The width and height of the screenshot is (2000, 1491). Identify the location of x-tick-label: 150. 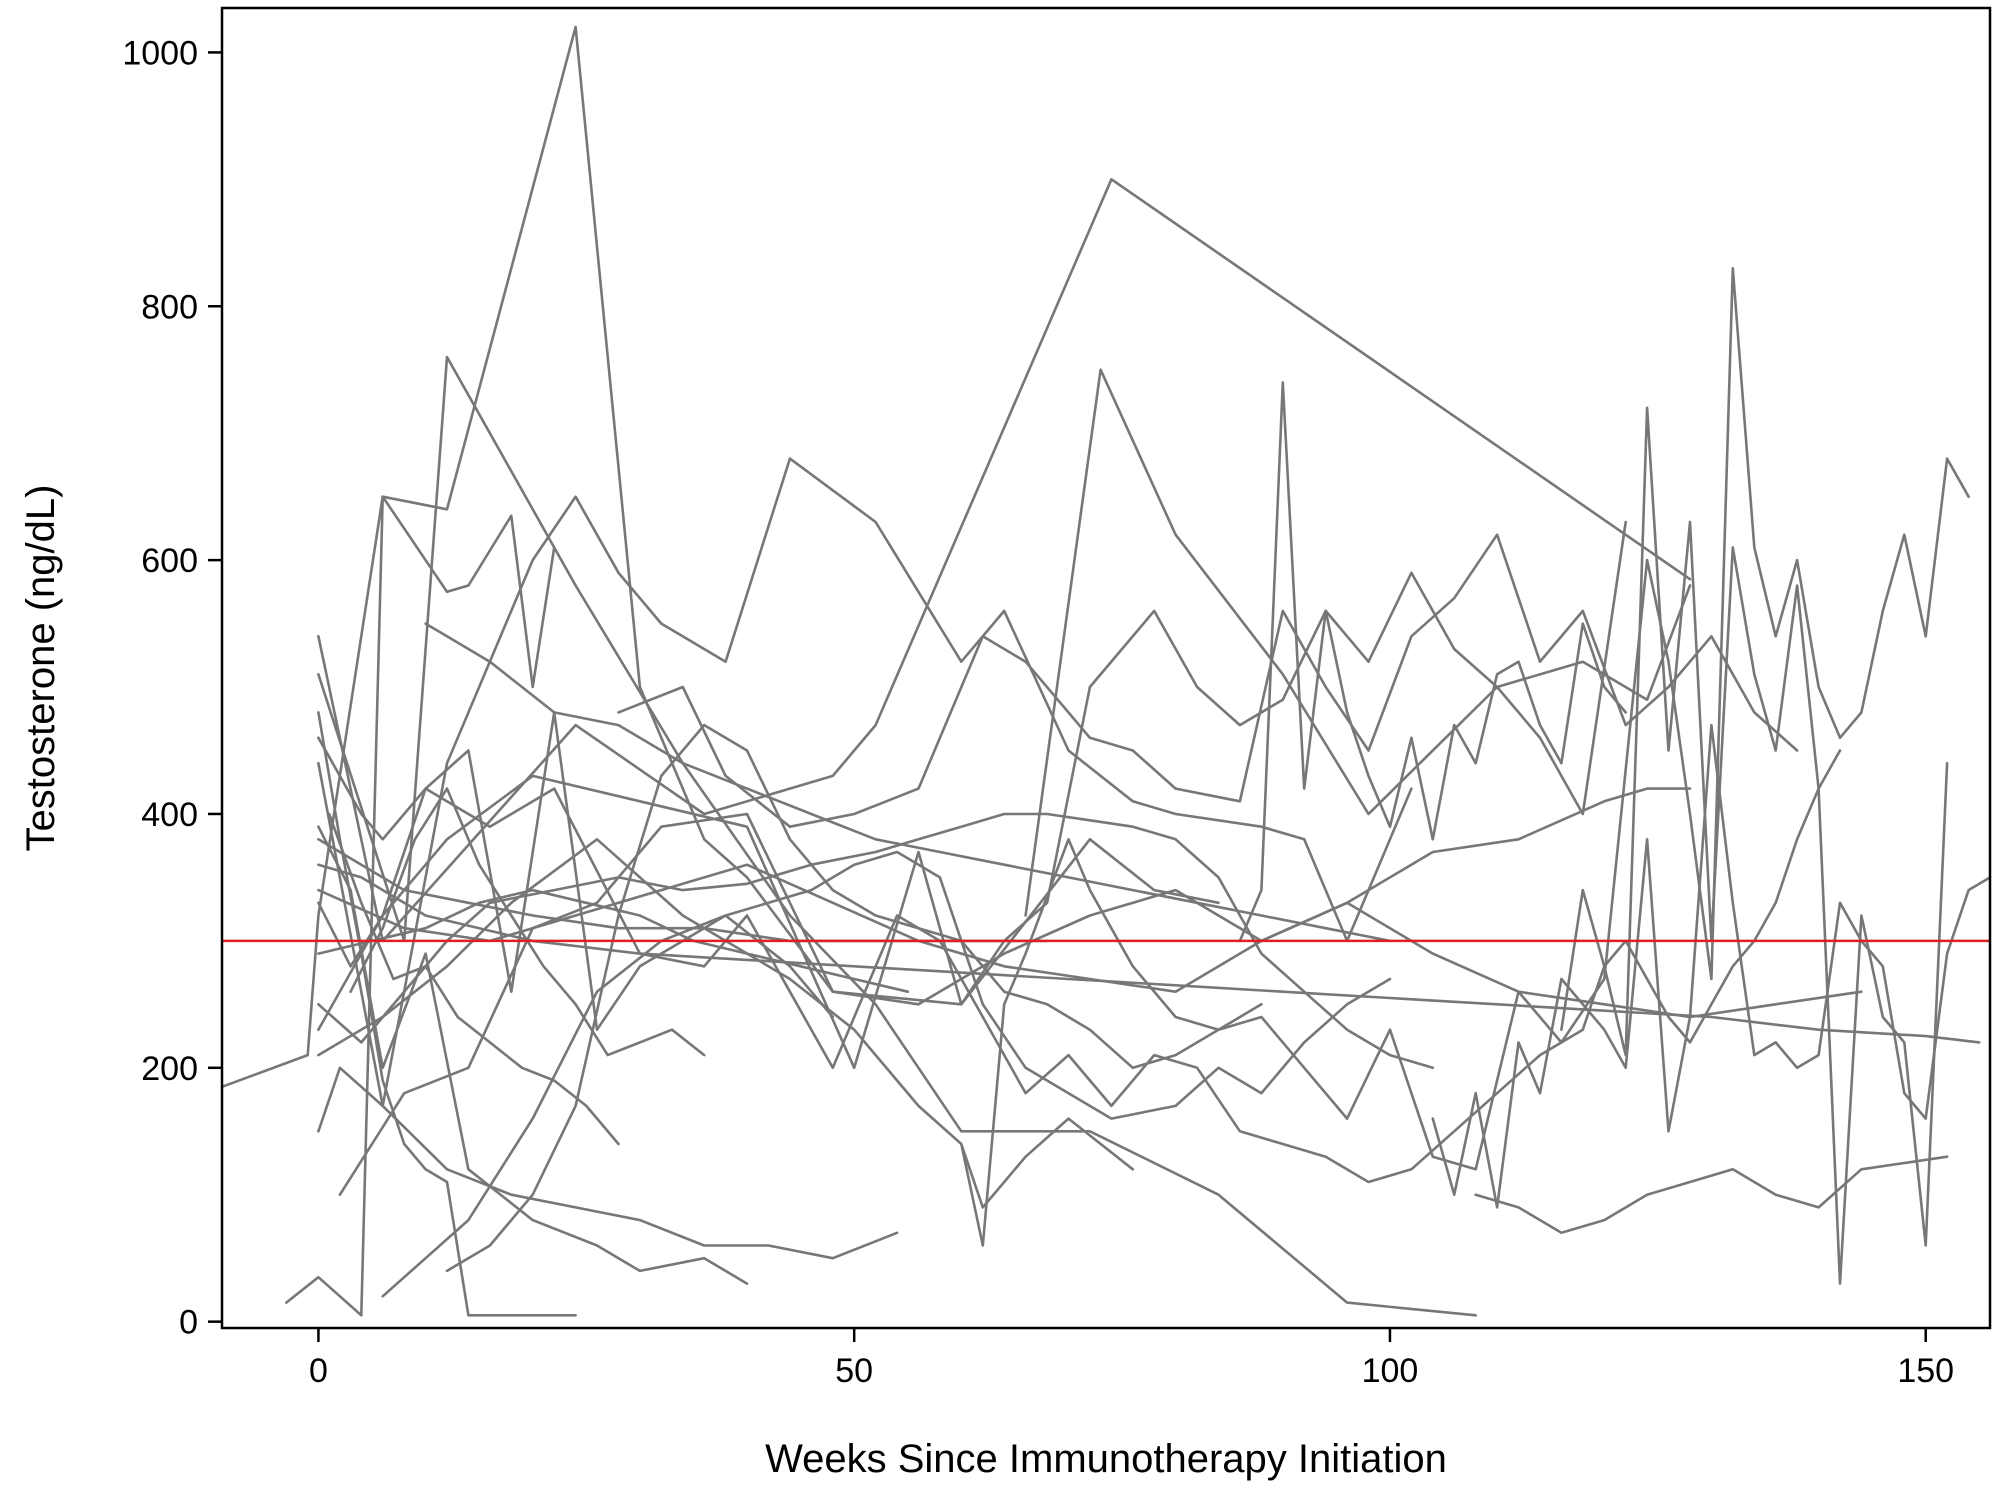
(1925, 1371).